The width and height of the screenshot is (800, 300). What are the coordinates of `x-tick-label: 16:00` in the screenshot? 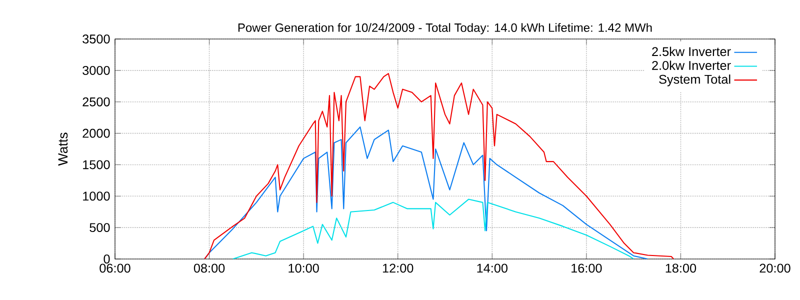 It's located at (587, 268).